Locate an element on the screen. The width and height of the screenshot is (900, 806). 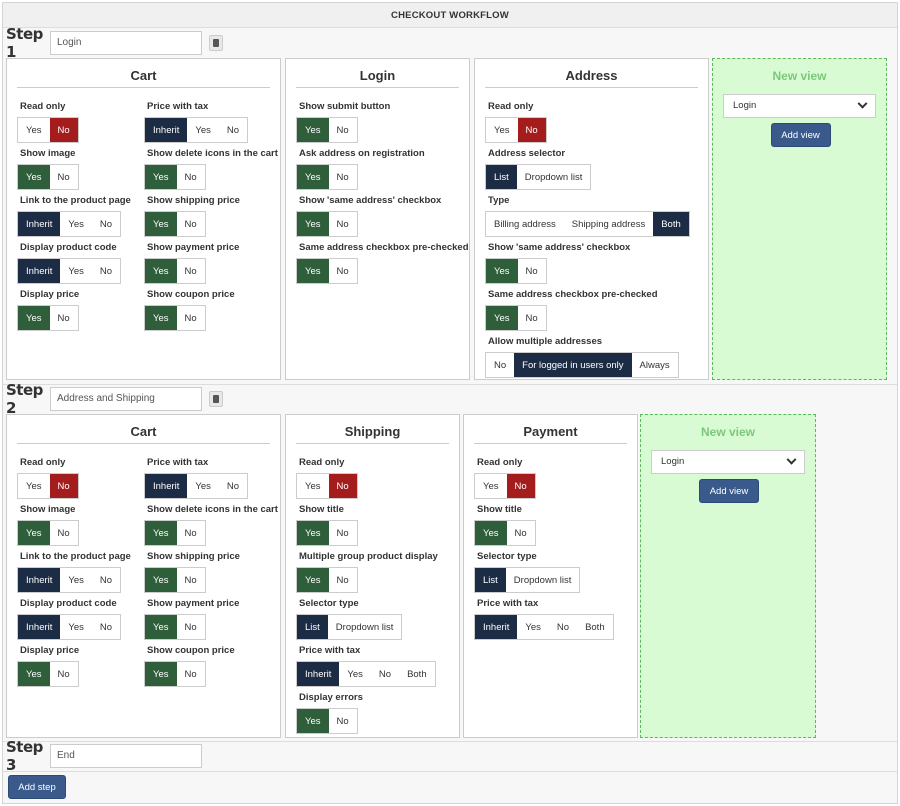
choice-for-logged-in-users-only: For logged in users only is located at coordinates (573, 365).